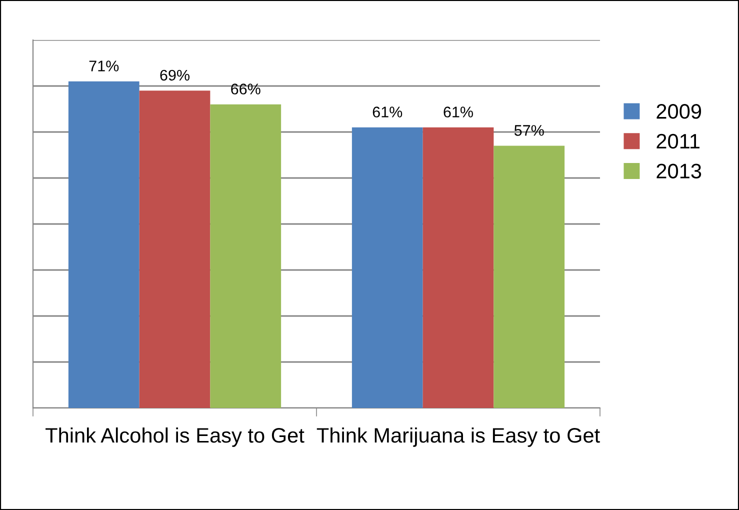 This screenshot has width=739, height=510. What do you see at coordinates (458, 437) in the screenshot?
I see `x-tick-label: Think Marijuana is Easy to Get` at bounding box center [458, 437].